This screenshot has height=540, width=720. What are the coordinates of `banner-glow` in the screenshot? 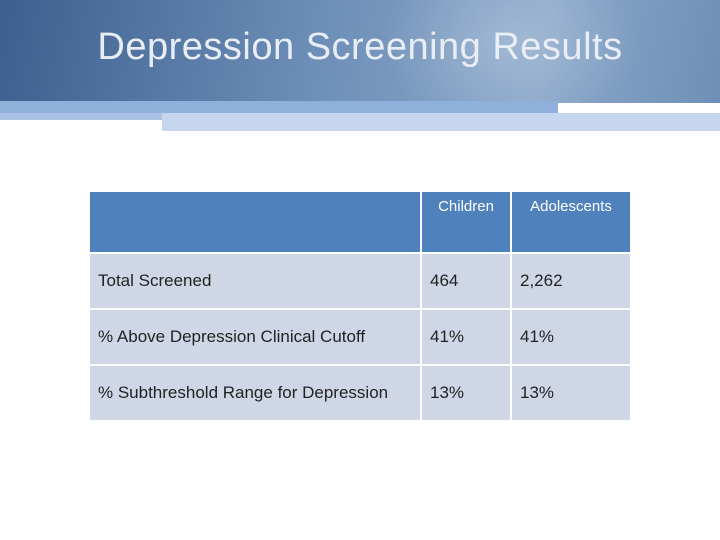 It's located at (510, 51).